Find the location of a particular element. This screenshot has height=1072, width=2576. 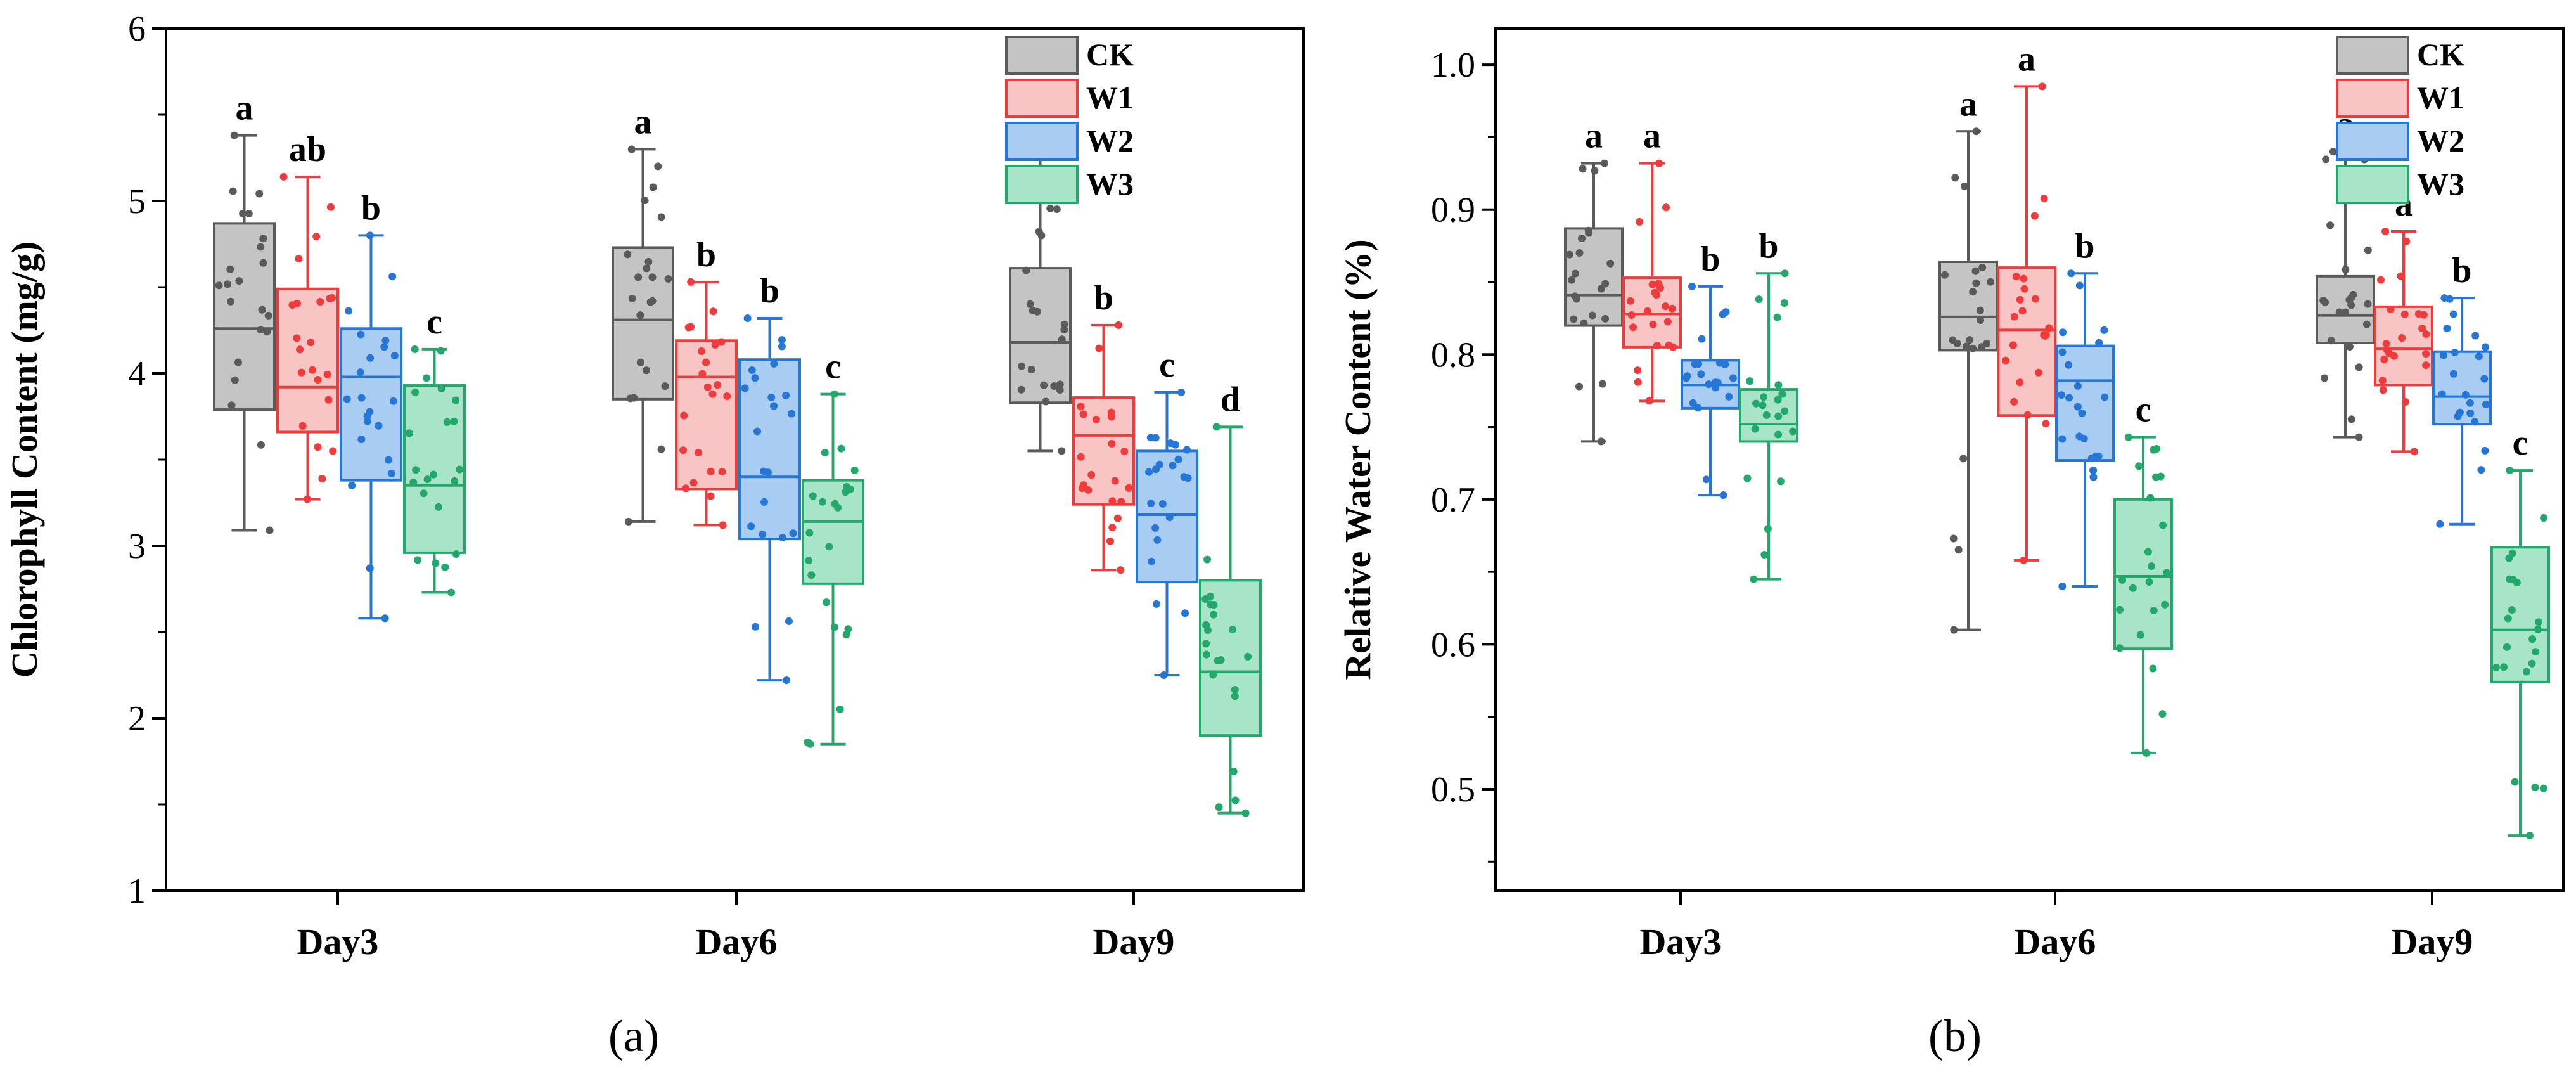

significance-letter: a is located at coordinates (1594, 136).